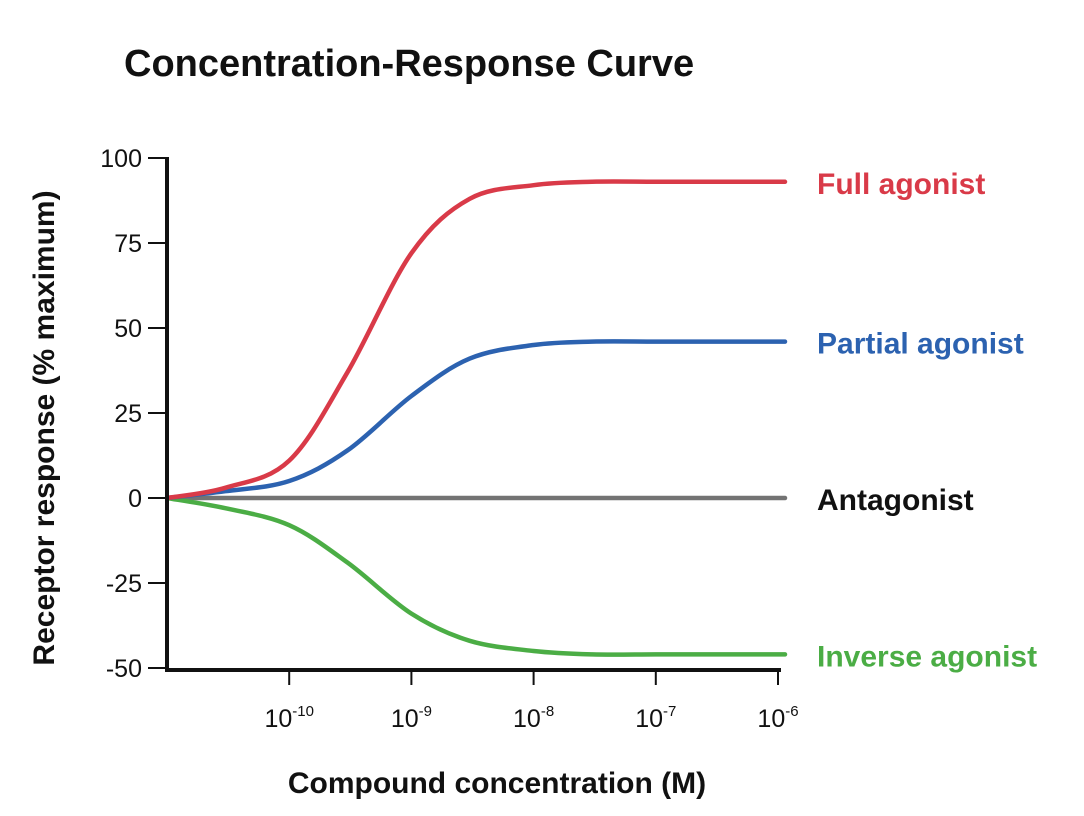 This screenshot has width=1084, height=816. Describe the element at coordinates (547, 711) in the screenshot. I see `x-tick-exponent: -8` at that location.